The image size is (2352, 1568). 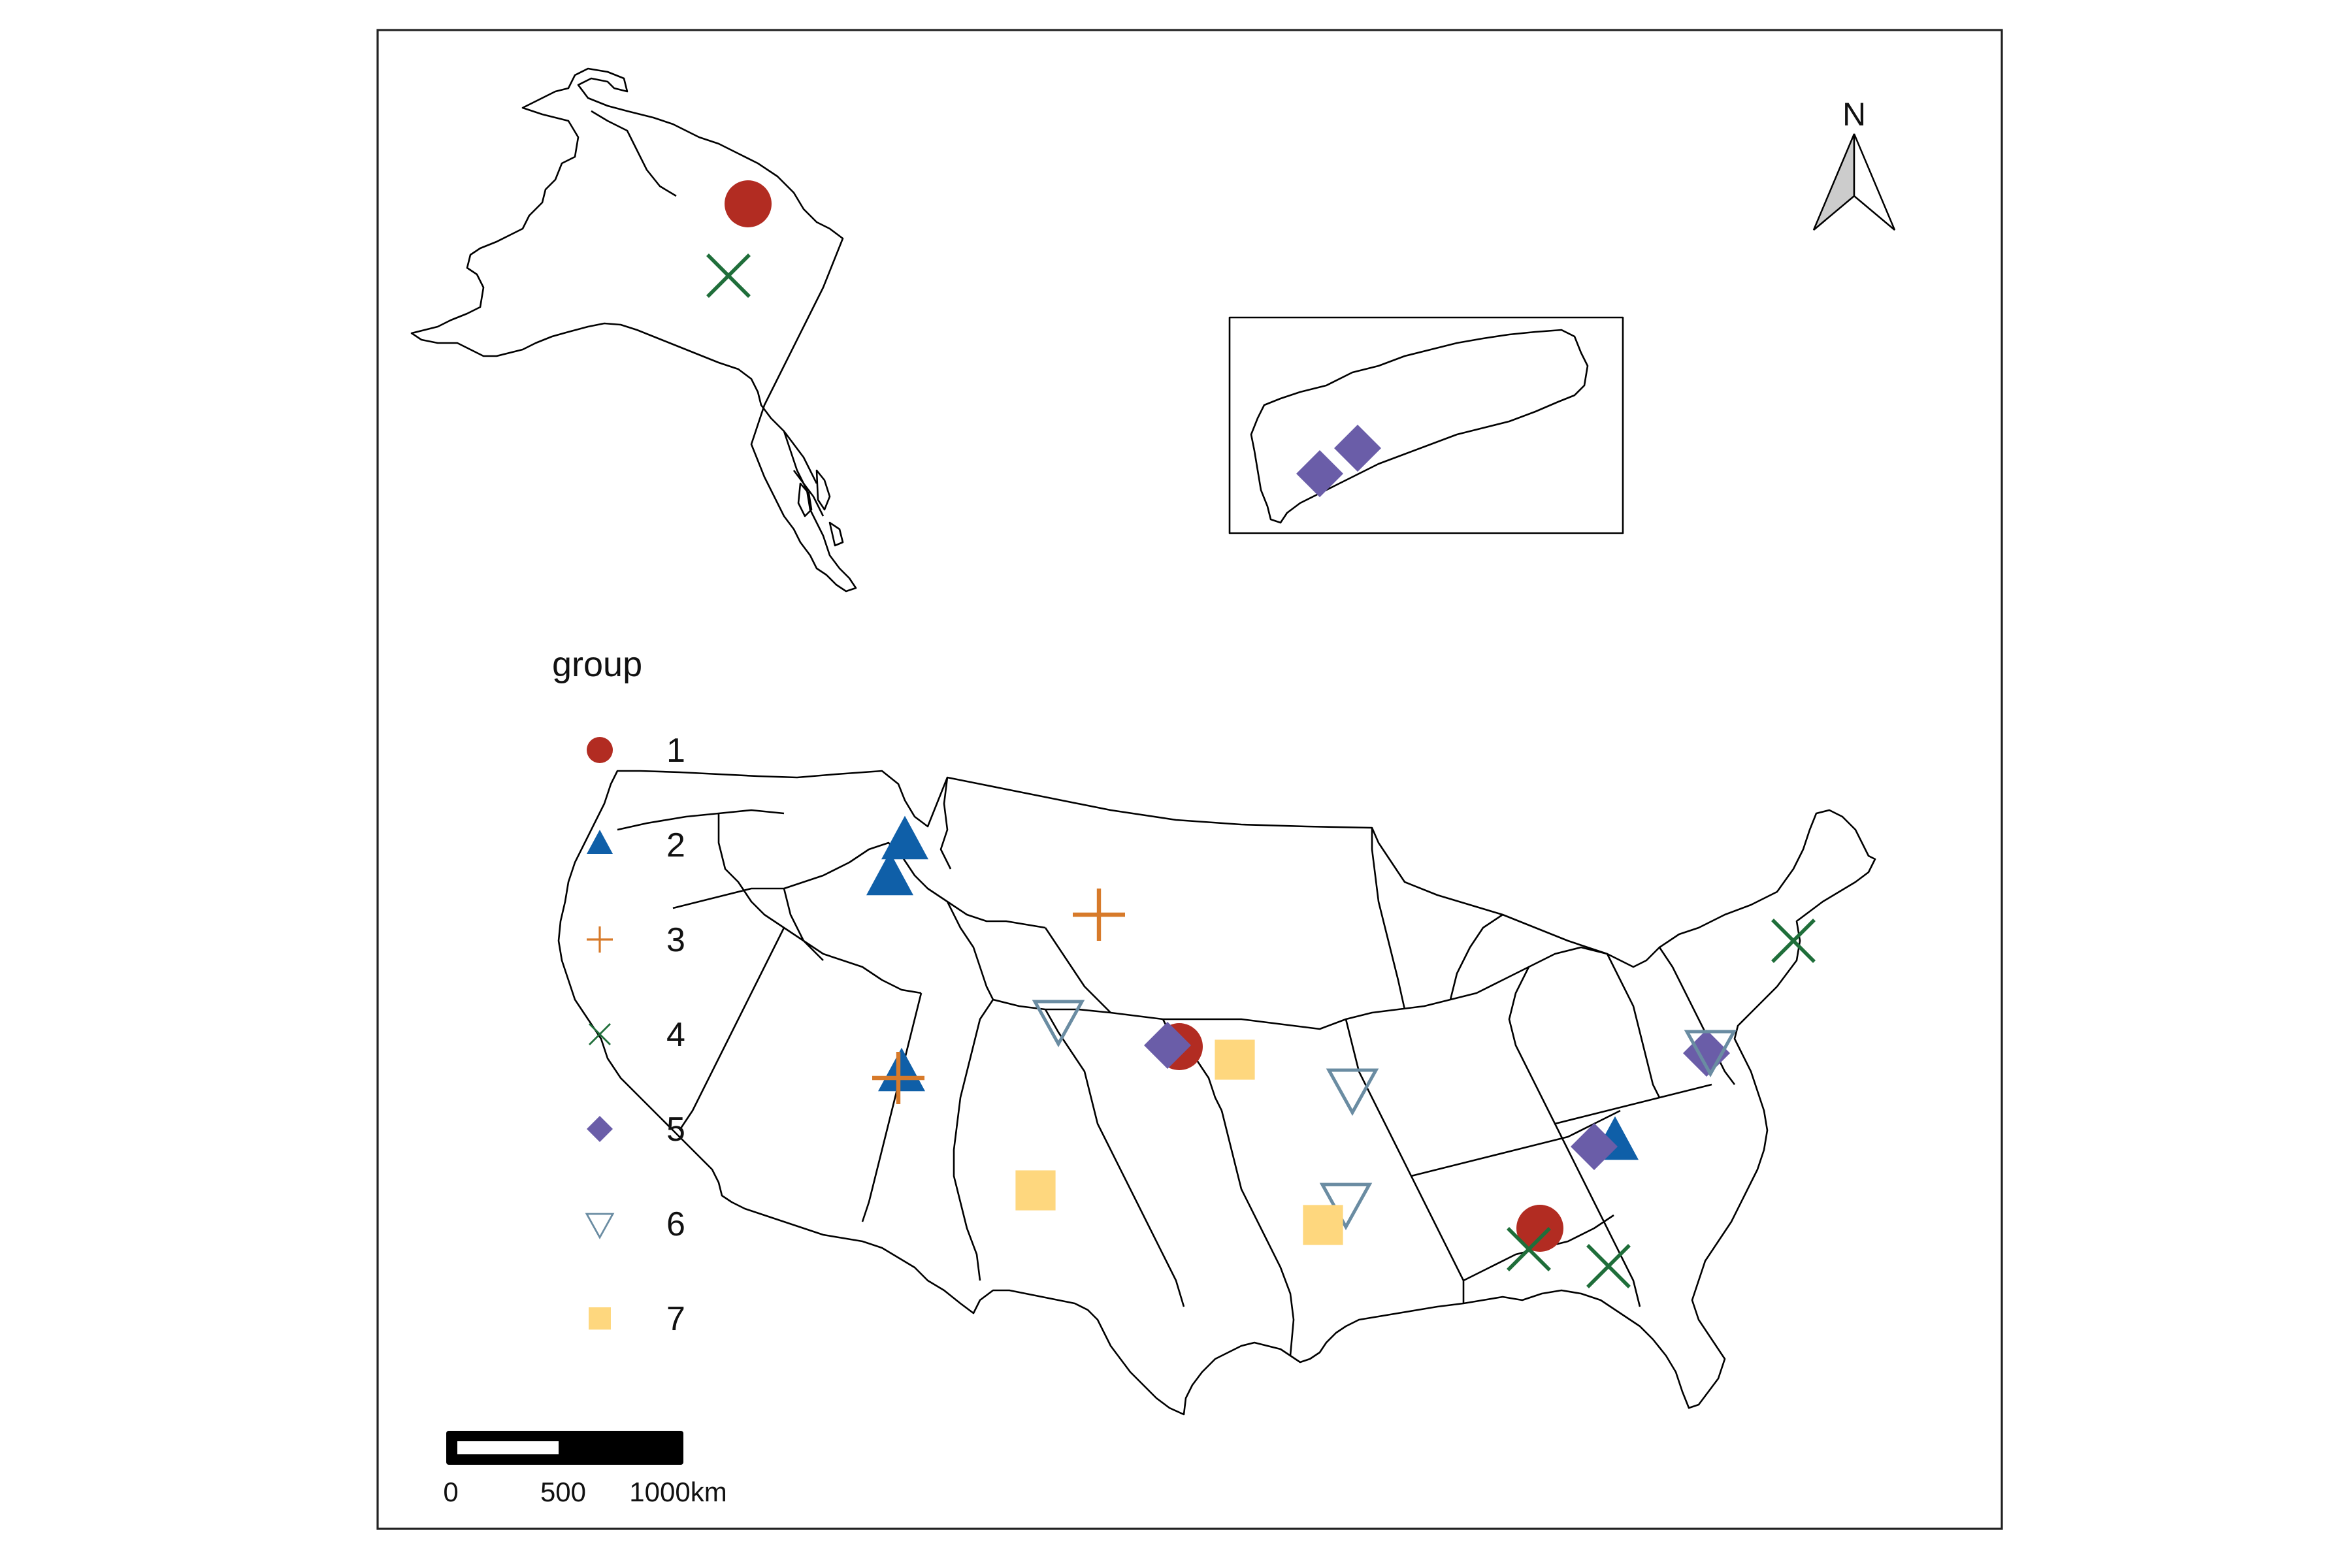 What do you see at coordinates (675, 845) in the screenshot?
I see `legend-label-2: 2` at bounding box center [675, 845].